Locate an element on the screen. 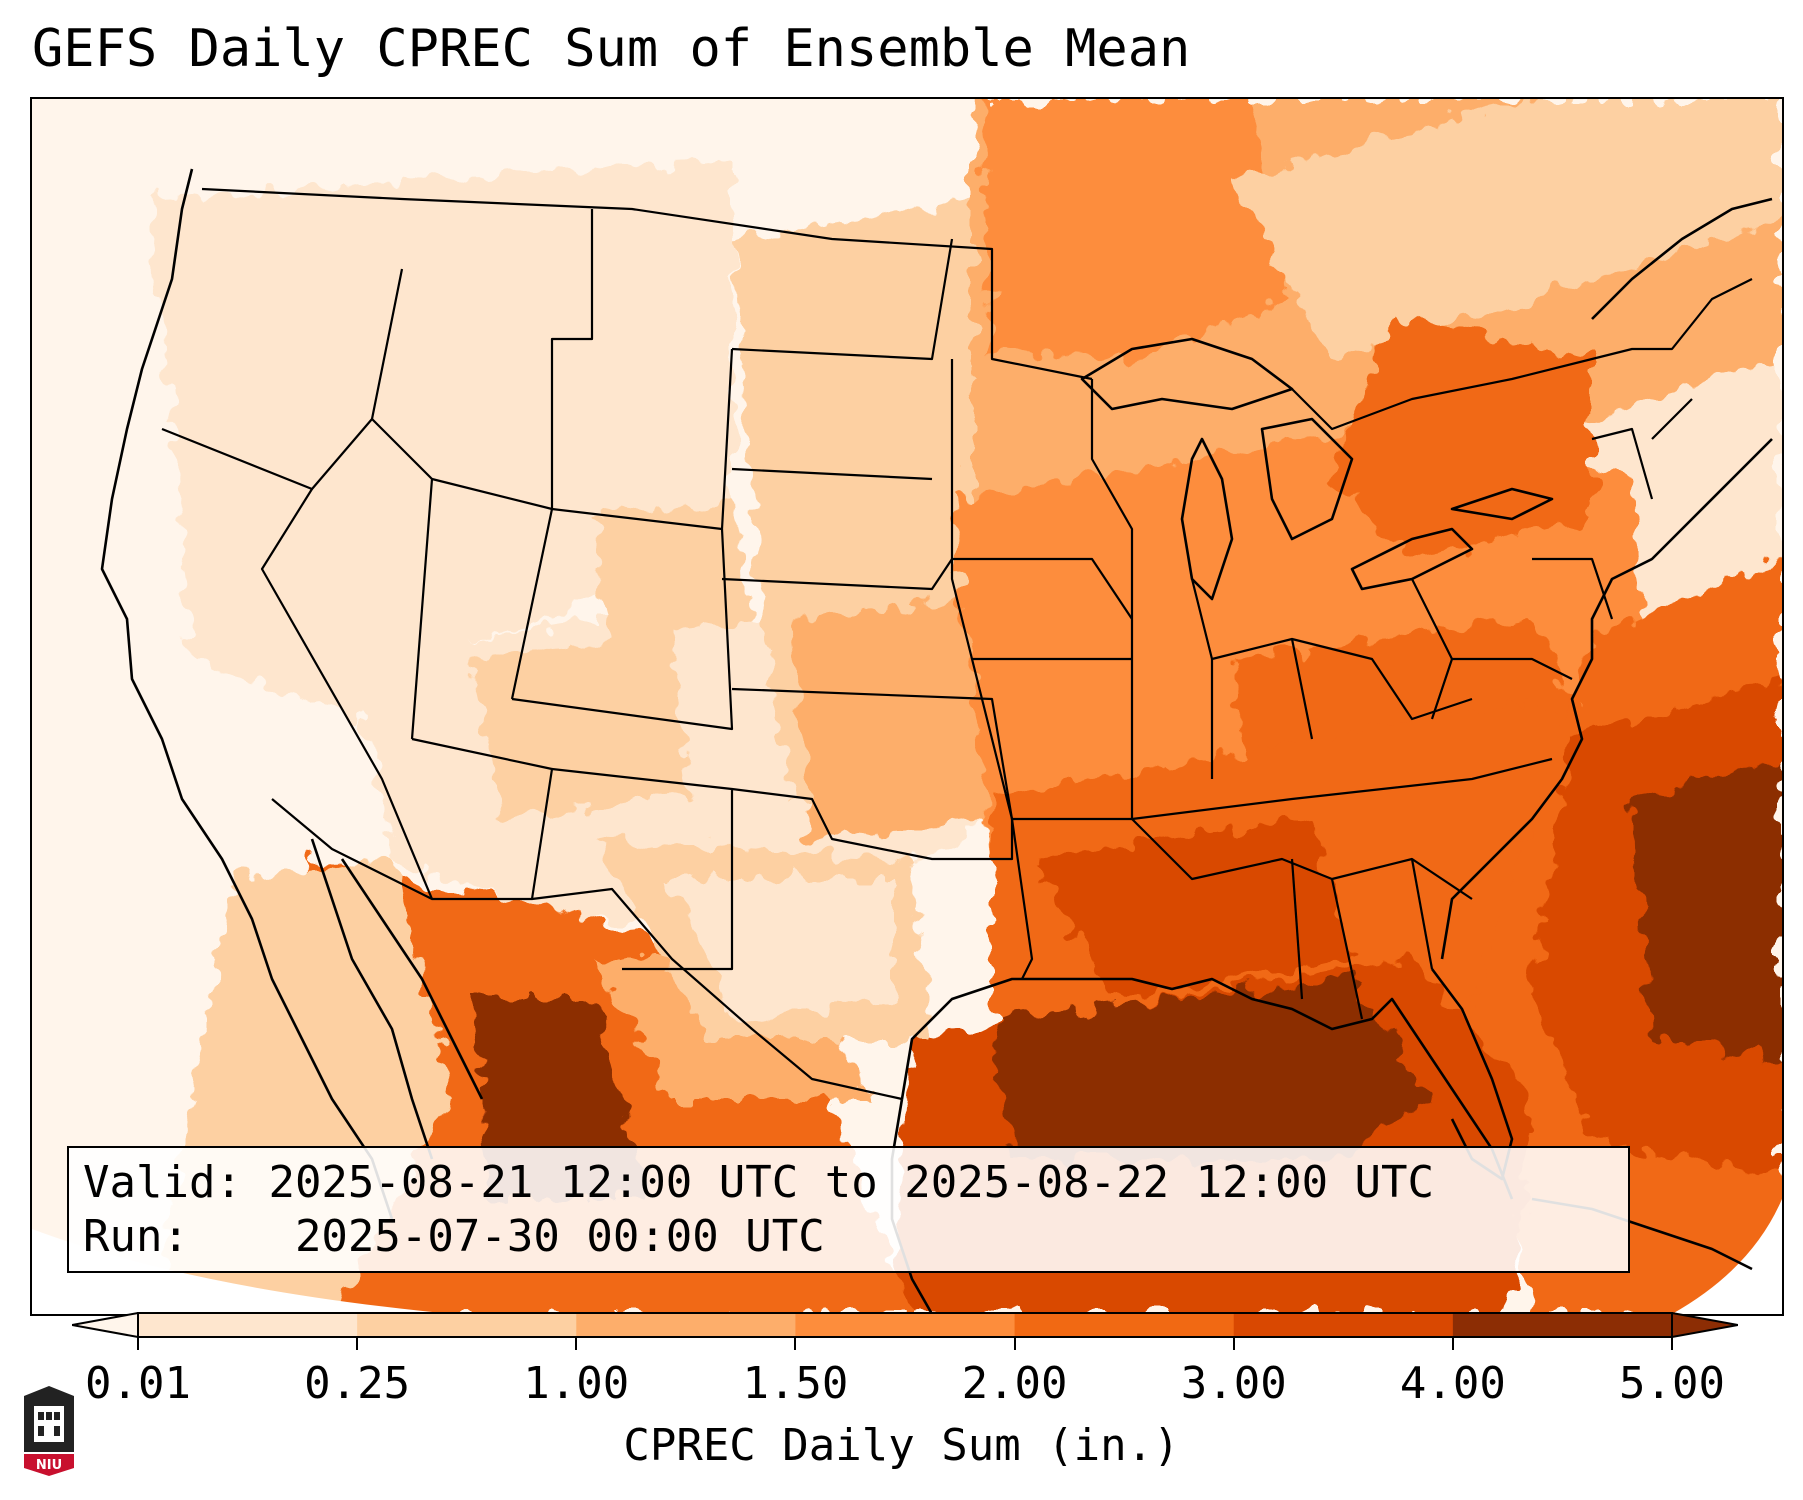 The height and width of the screenshot is (1500, 1803). colorbar is located at coordinates (905, 1325).